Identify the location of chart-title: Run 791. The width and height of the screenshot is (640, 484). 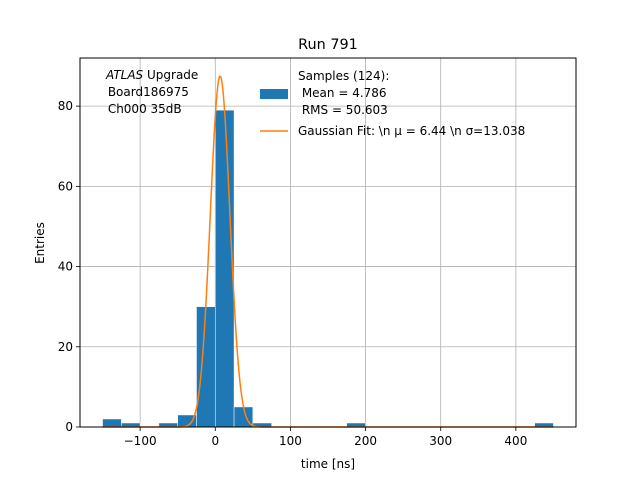
(328, 45).